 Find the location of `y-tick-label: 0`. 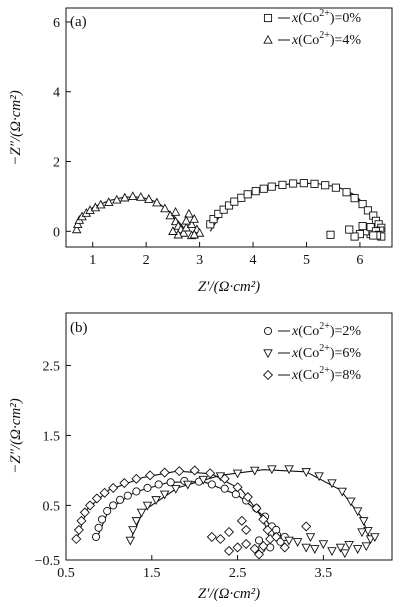

y-tick-label: 0 is located at coordinates (56, 232).